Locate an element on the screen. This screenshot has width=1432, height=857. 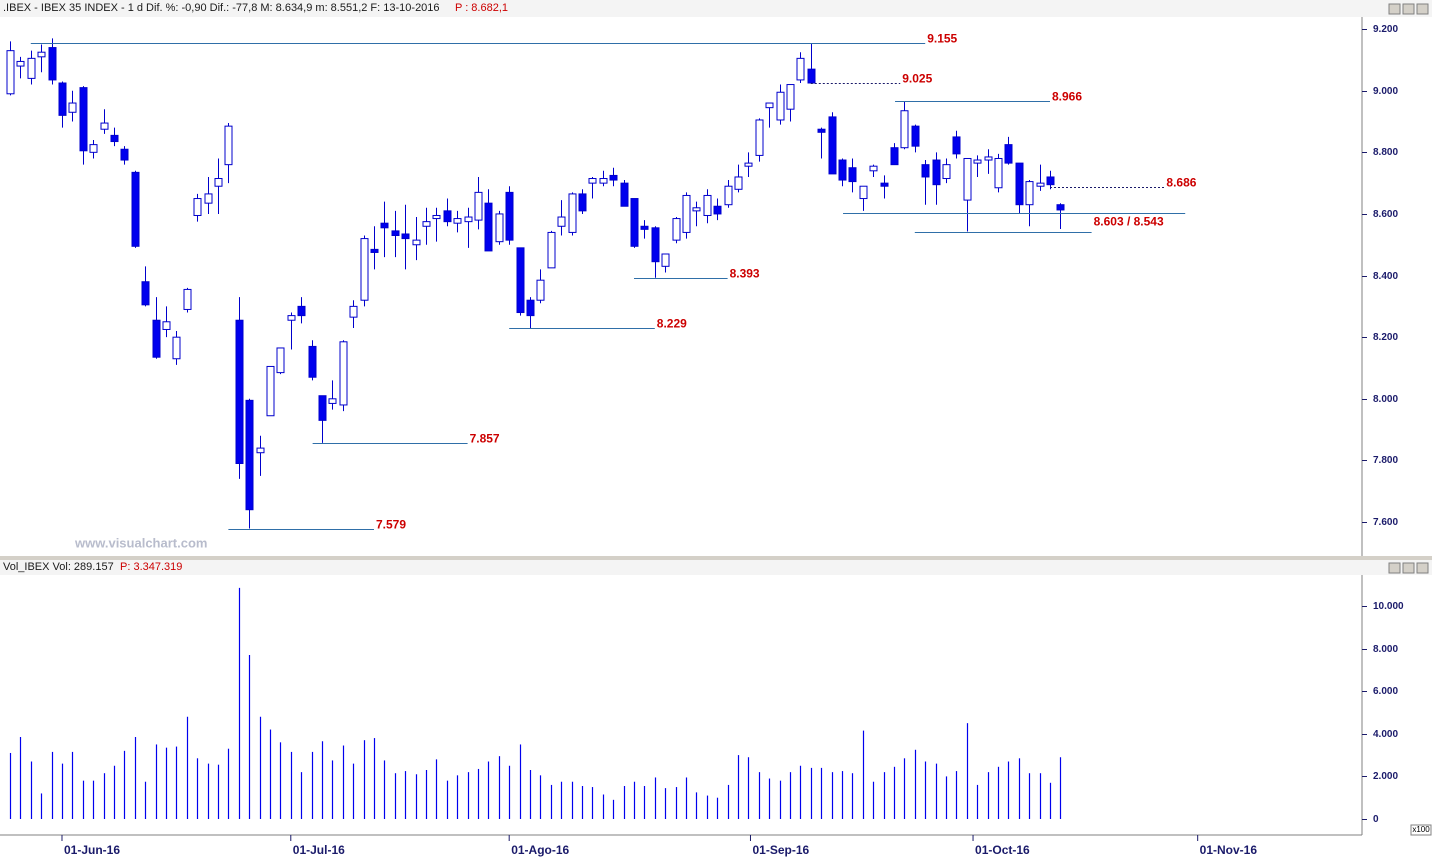
level-label: 9.025 is located at coordinates (917, 79).